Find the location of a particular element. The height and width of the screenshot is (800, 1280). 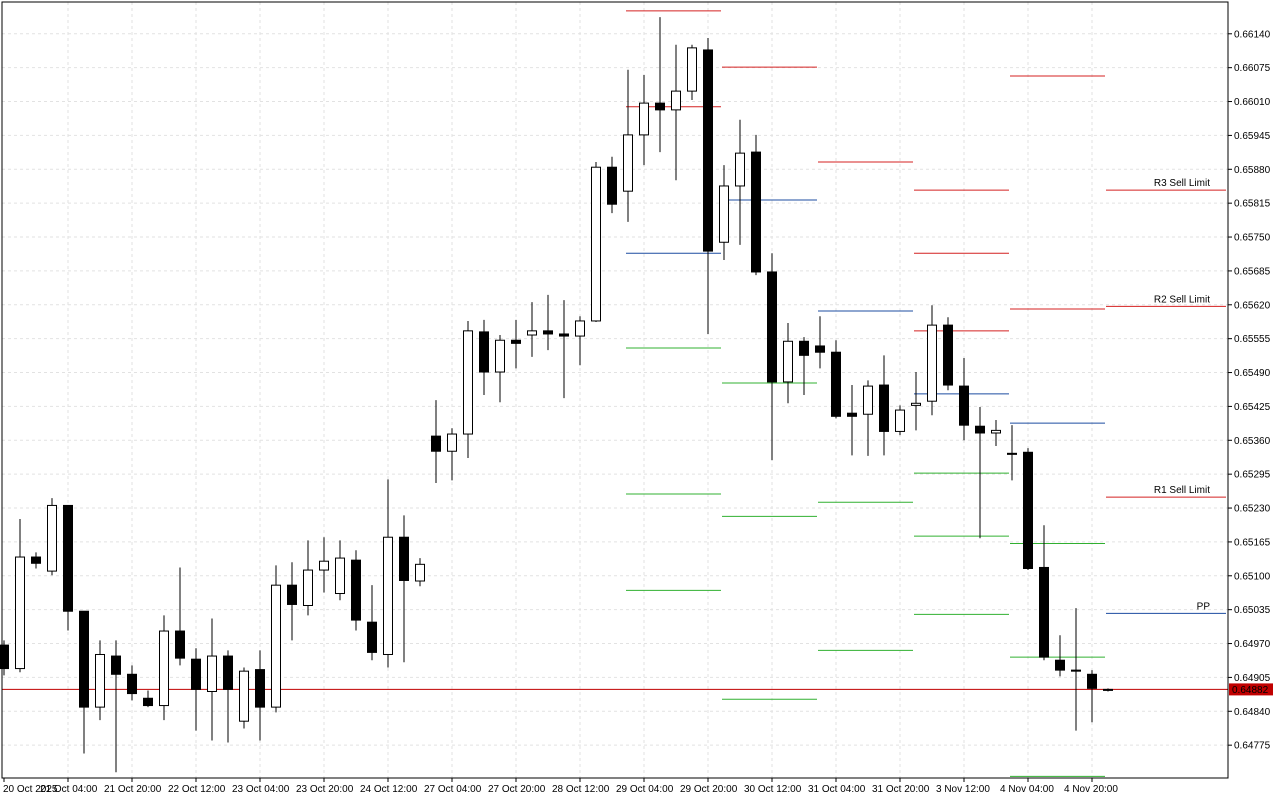

x-tick-label: 21 Oct 20:00 is located at coordinates (133, 789).